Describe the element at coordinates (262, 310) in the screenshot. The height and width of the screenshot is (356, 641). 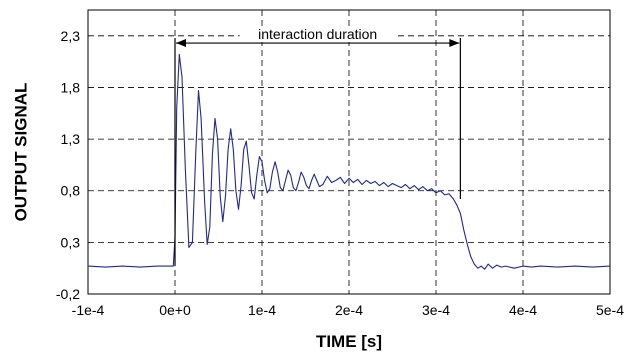
I see `x-tick-label: 1e-4` at that location.